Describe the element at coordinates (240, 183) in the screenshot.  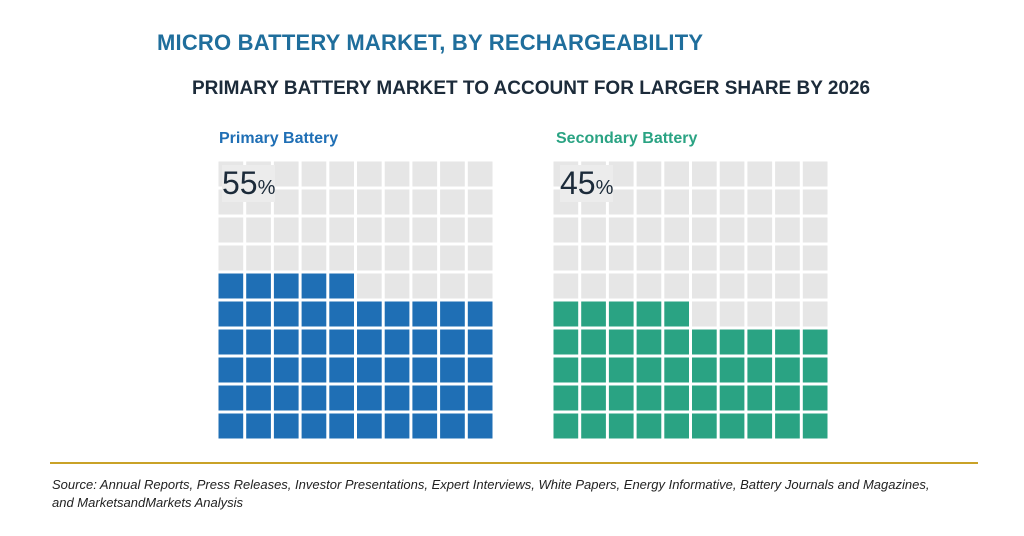
I see `primary-battery-value: 55` at that location.